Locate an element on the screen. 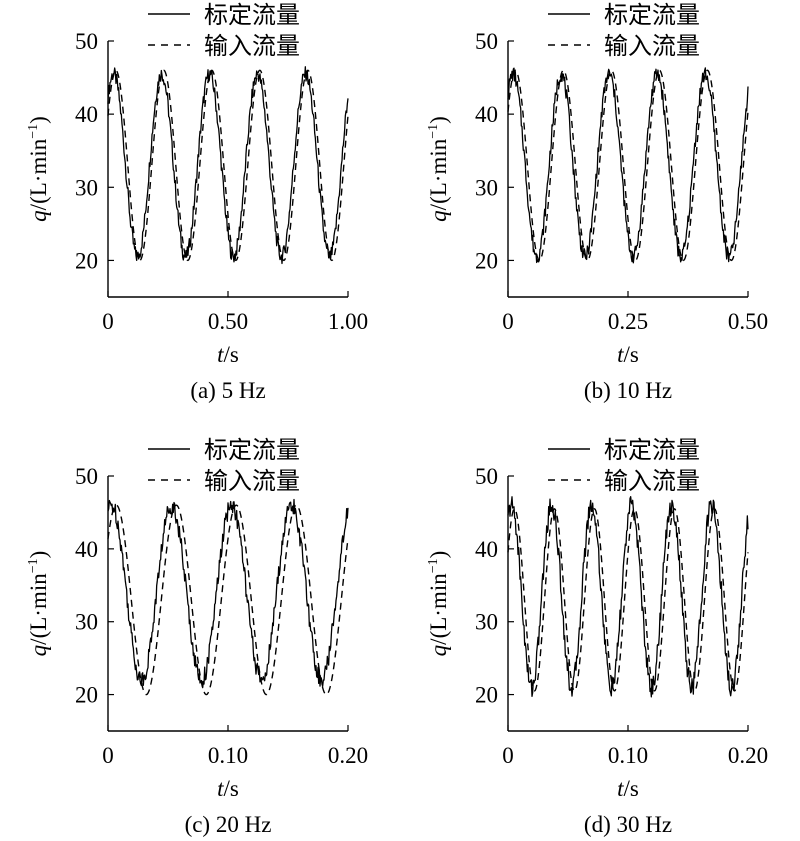 Image resolution: width=800 pixels, height=841 pixels. panel-caption: (b) 10 Hz is located at coordinates (628, 390).